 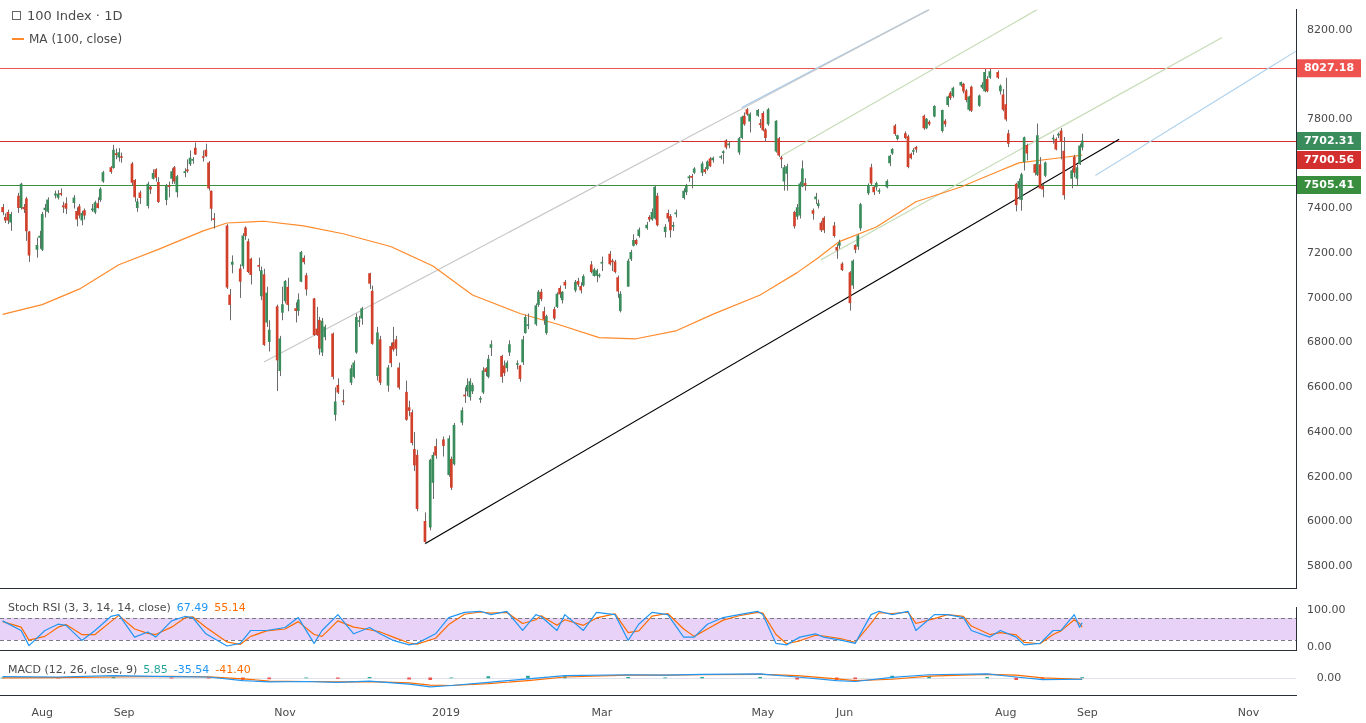 What do you see at coordinates (1329, 159) in the screenshot?
I see `ref-line-label: 7700.56` at bounding box center [1329, 159].